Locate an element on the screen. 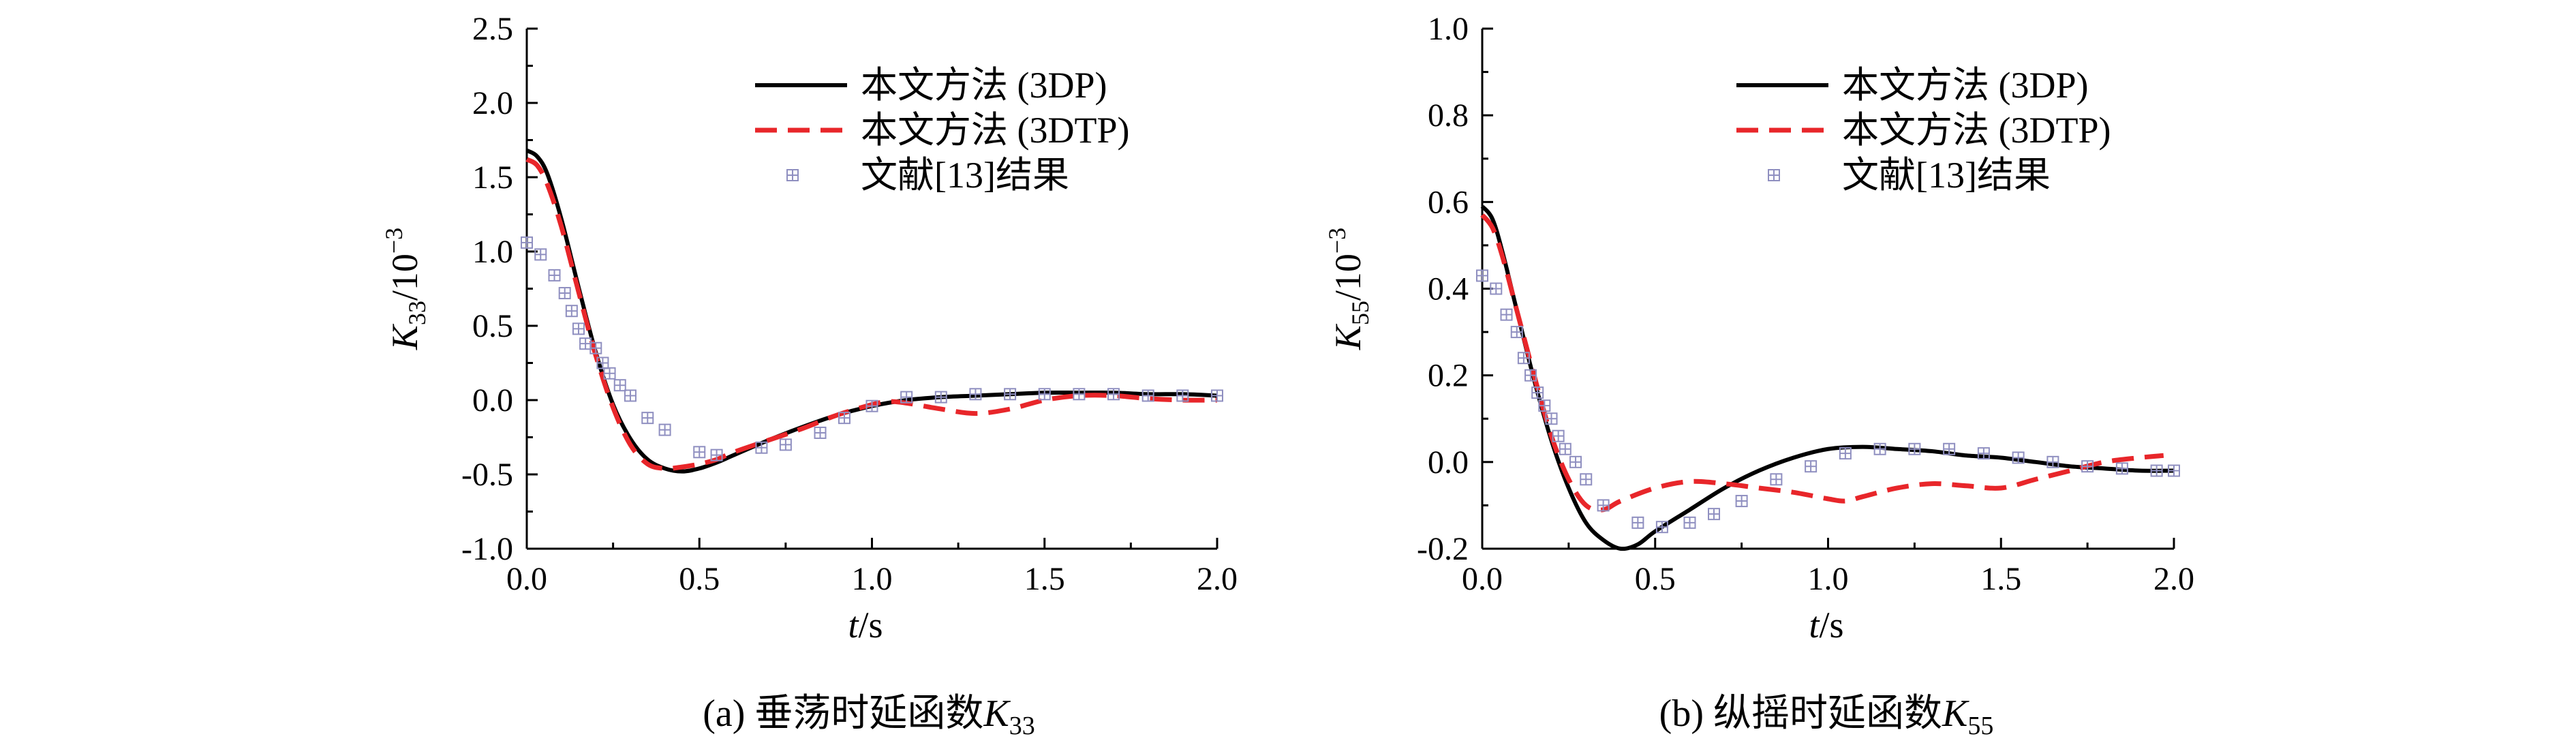 This screenshot has width=2576, height=745. figure-caption: (a) 垂荡时延函数K33 is located at coordinates (869, 717).